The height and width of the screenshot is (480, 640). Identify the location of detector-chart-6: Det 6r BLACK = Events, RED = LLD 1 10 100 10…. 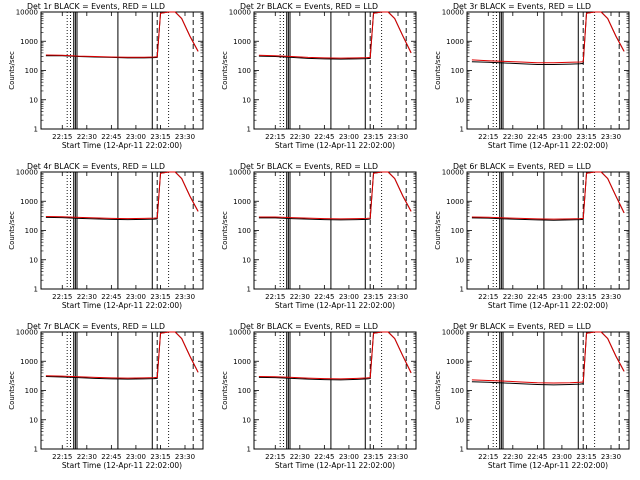
(532, 236).